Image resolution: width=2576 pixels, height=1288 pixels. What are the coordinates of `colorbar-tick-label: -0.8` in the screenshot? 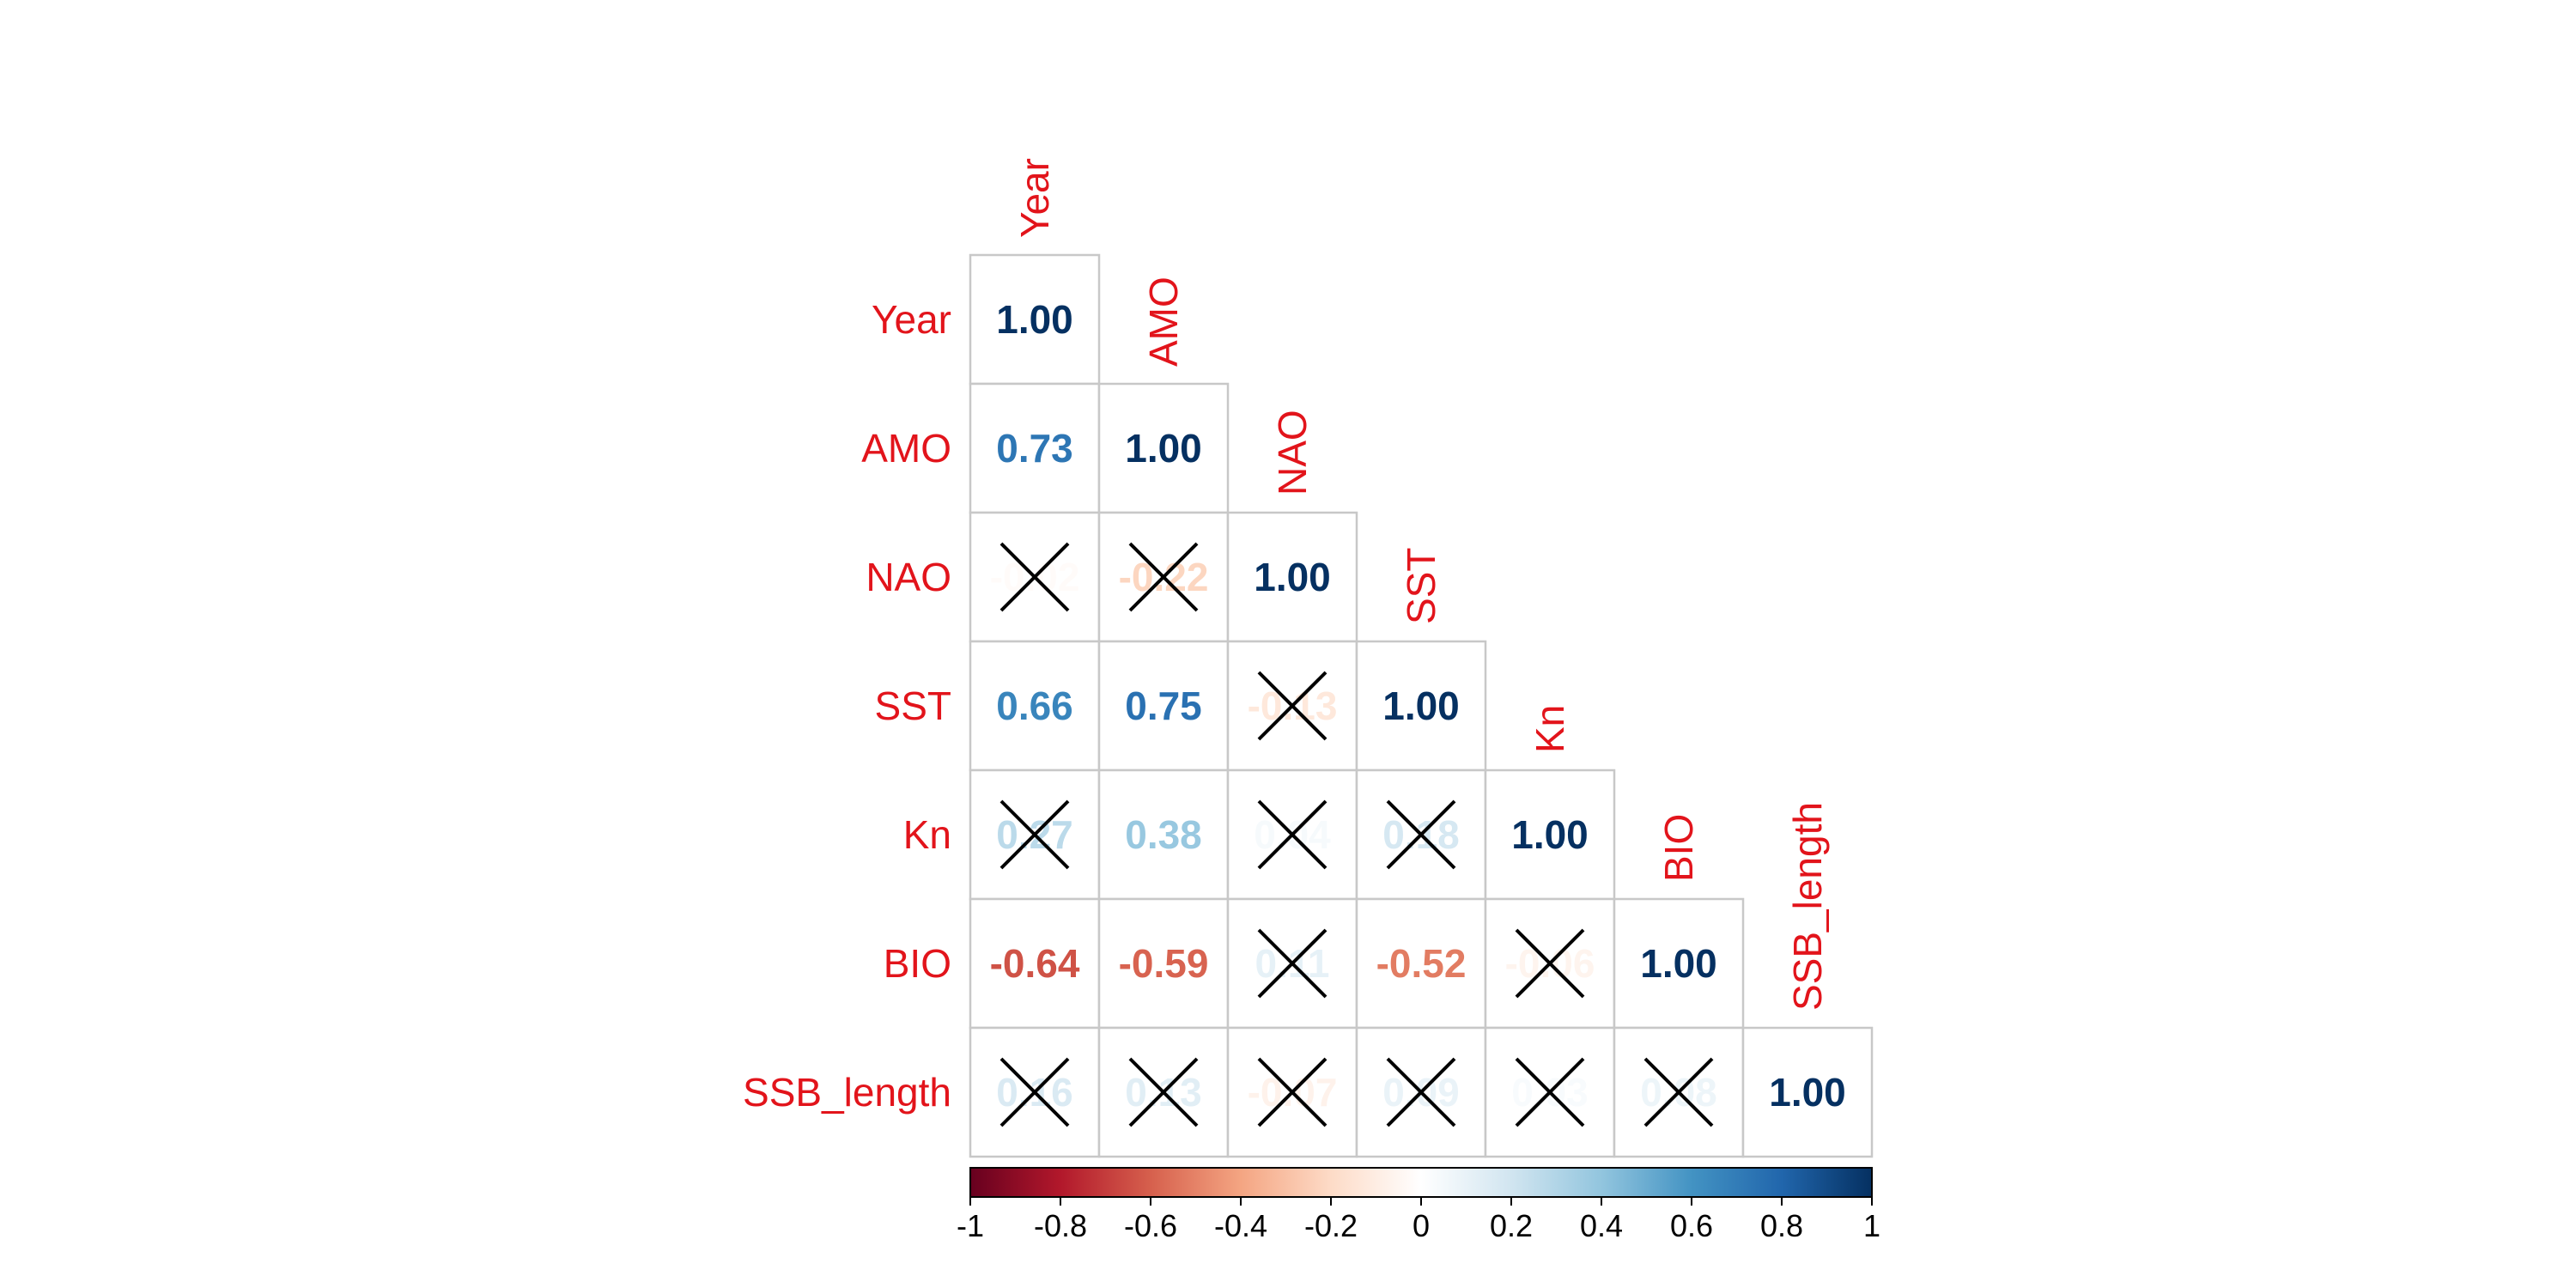 It's located at (1060, 1225).